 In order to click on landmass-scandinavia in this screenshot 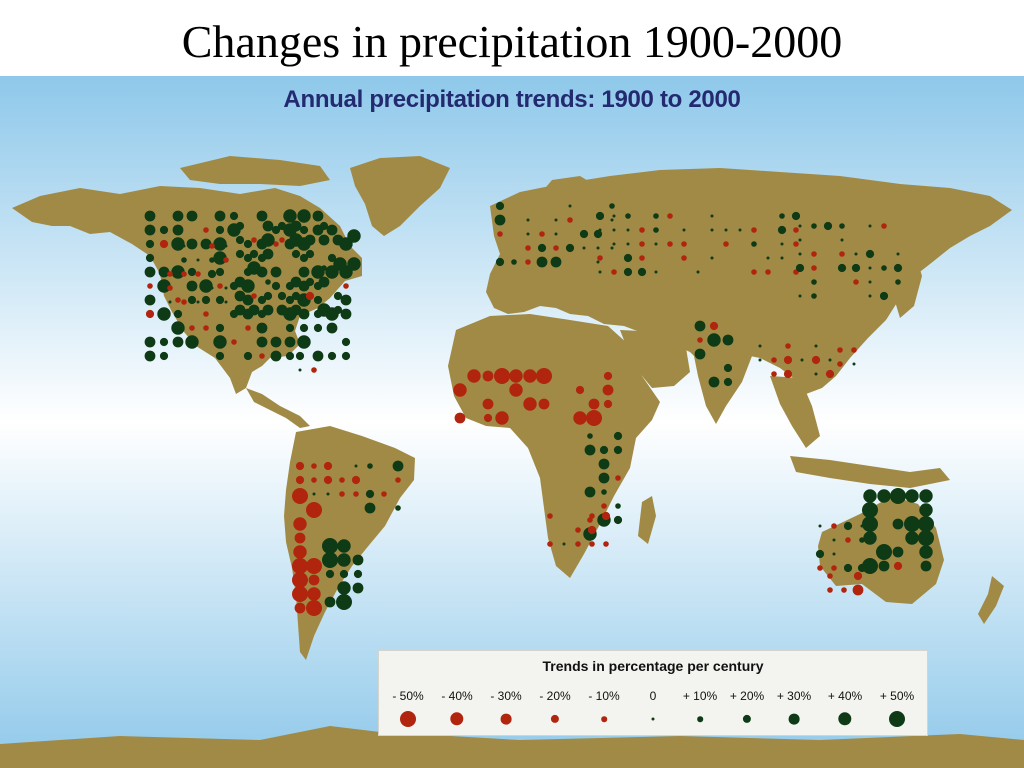, I will do `click(565, 201)`.